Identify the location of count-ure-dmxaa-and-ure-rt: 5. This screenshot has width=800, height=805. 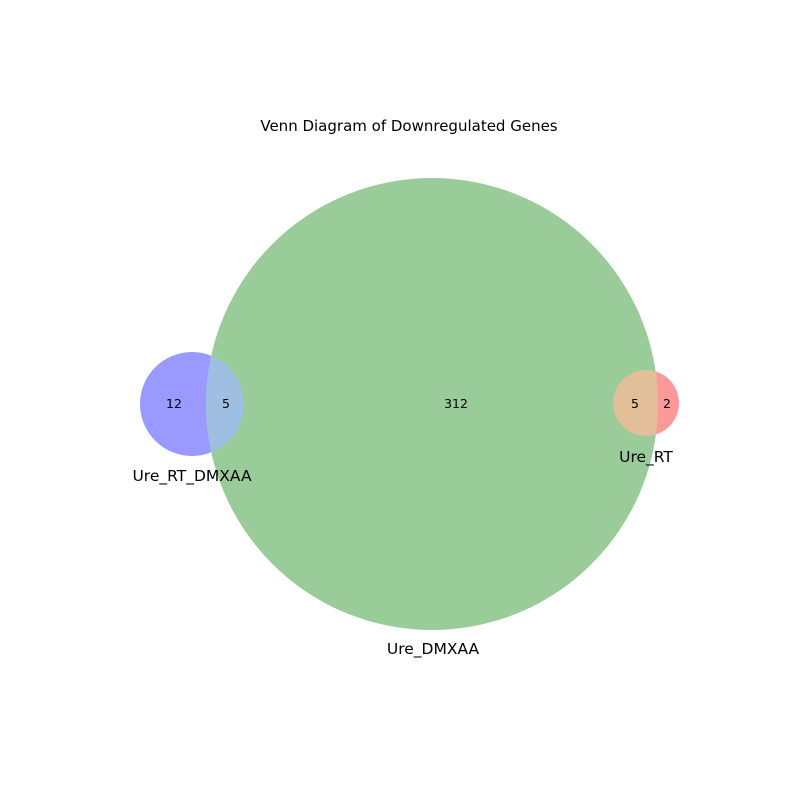
(635, 403).